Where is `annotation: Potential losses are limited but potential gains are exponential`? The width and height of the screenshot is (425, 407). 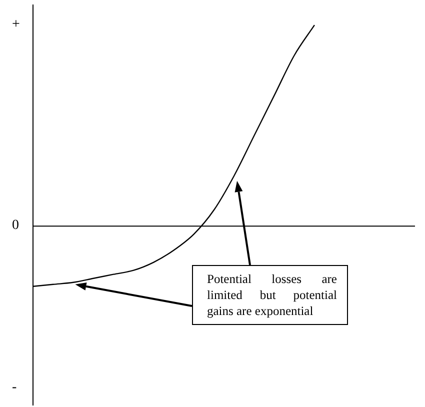 annotation: Potential losses are limited but potential gains are exponential is located at coordinates (270, 295).